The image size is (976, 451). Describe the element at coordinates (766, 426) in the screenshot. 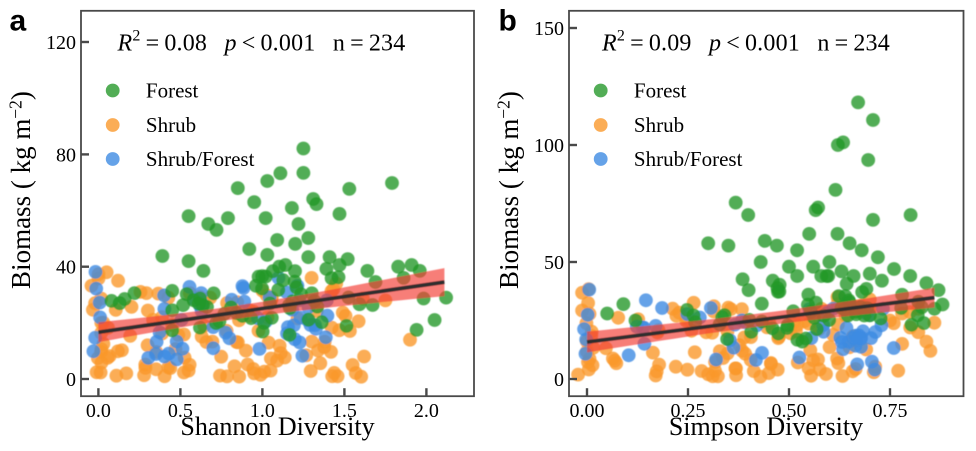

I see `svg-text: Simpson Diversity` at that location.